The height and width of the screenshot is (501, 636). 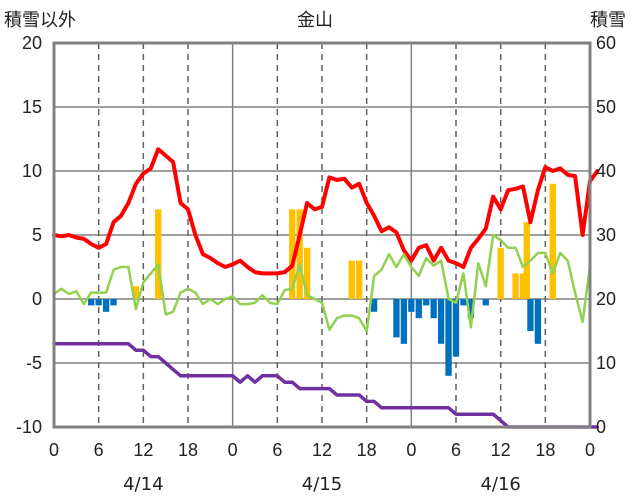 I want to click on date-labels: 4/14 4/15 4/16, so click(x=322, y=484).